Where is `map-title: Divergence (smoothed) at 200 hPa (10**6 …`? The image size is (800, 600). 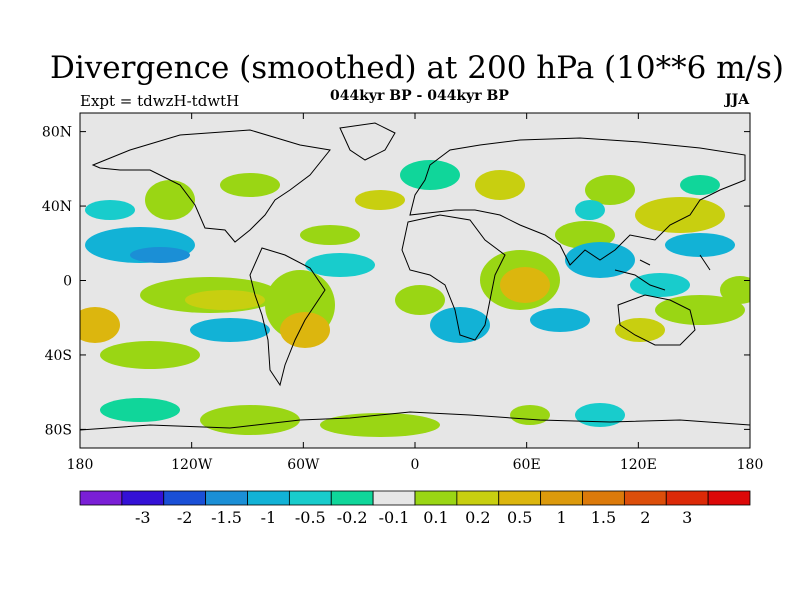 map-title: Divergence (smoothed) at 200 hPa (10**6 … is located at coordinates (417, 68).